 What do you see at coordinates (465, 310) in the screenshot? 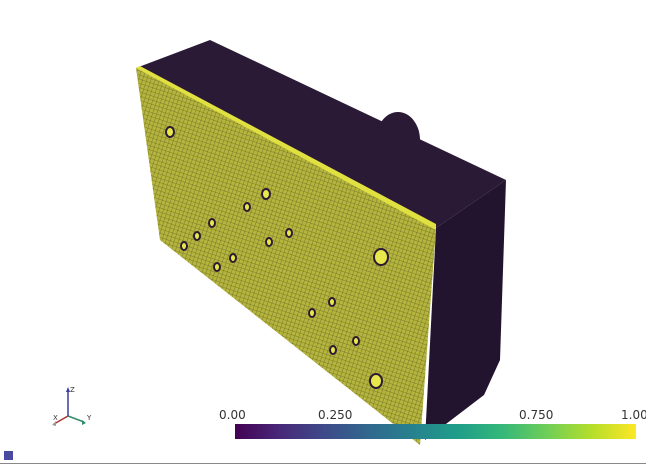
I see `block-side-face` at bounding box center [465, 310].